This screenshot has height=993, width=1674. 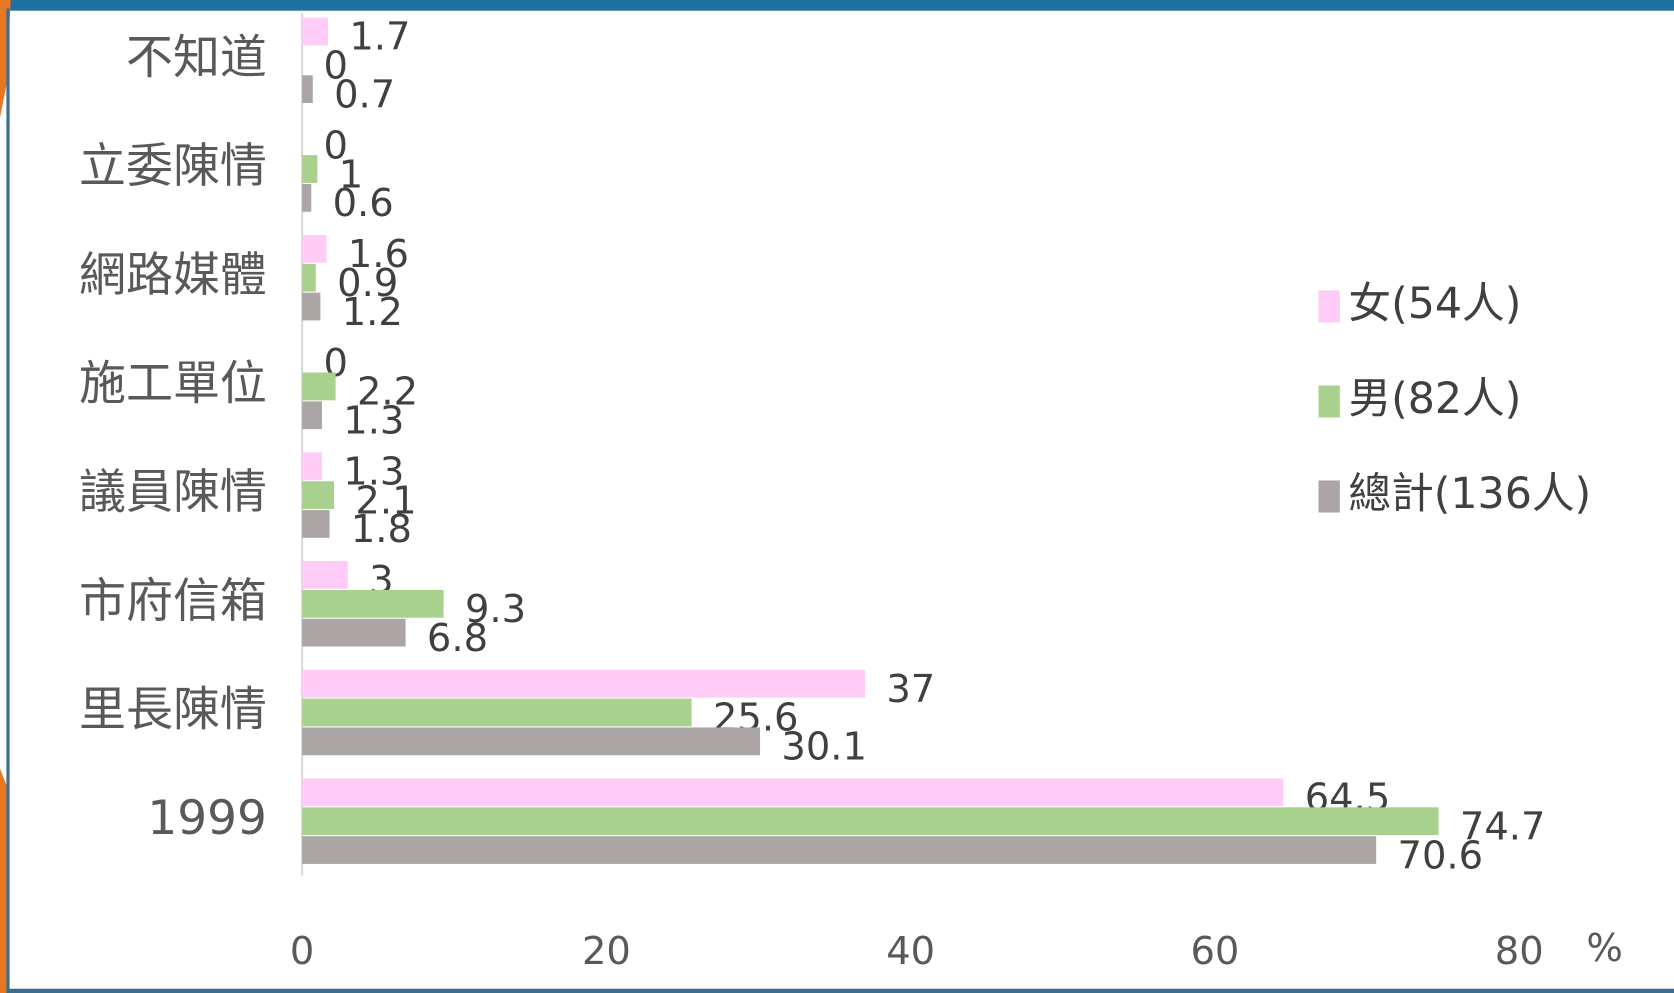 What do you see at coordinates (302, 951) in the screenshot?
I see `x-tick-label: 0` at bounding box center [302, 951].